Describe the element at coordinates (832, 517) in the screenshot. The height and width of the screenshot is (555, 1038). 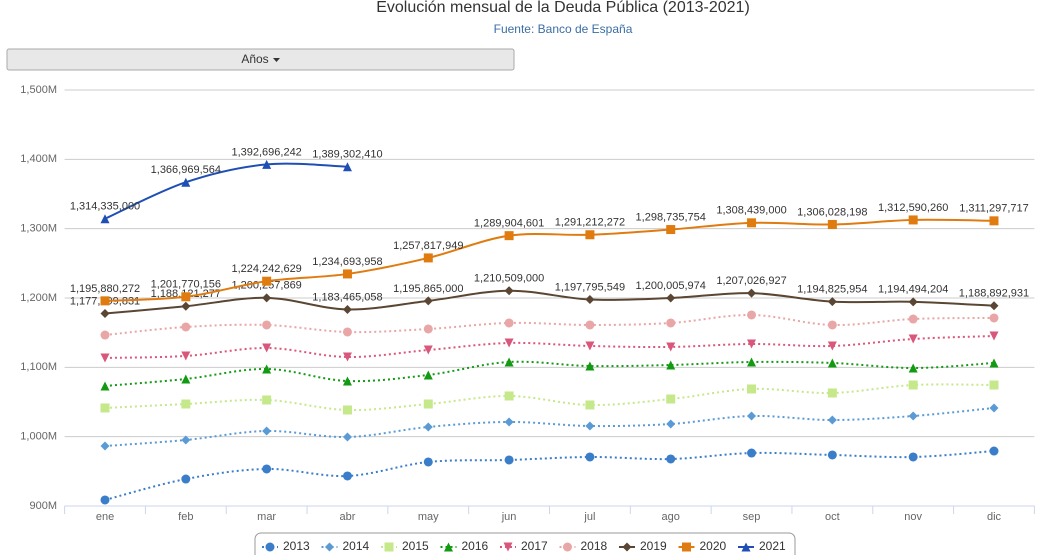
I see `x-tick-label: oct` at that location.